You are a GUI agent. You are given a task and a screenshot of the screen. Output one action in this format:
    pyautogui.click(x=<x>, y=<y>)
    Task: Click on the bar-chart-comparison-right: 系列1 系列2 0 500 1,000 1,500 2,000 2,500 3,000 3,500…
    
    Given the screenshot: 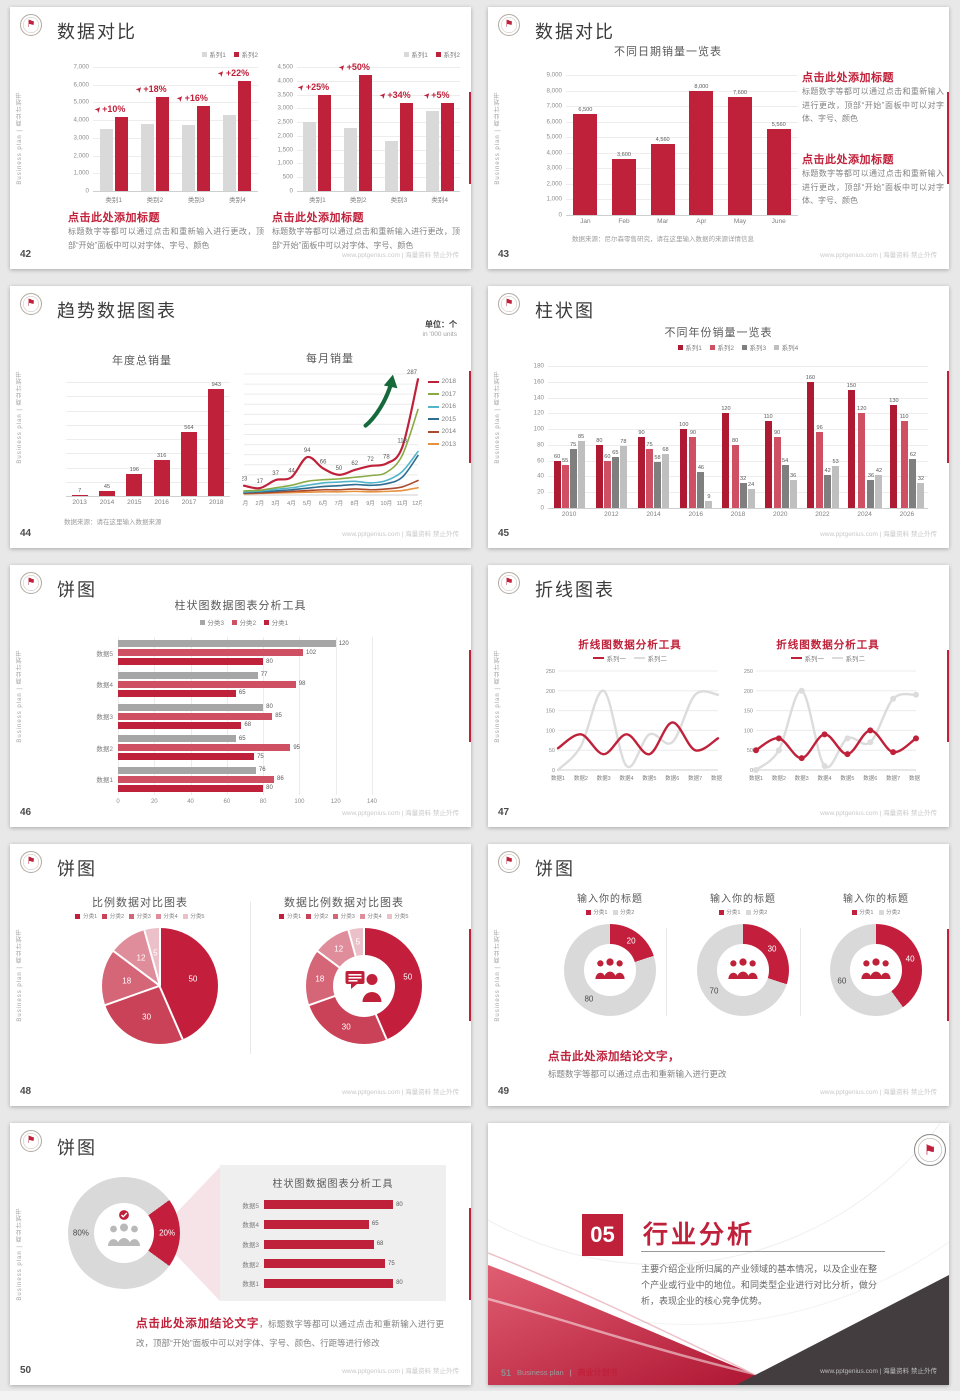 What is the action you would take?
    pyautogui.click(x=365, y=126)
    